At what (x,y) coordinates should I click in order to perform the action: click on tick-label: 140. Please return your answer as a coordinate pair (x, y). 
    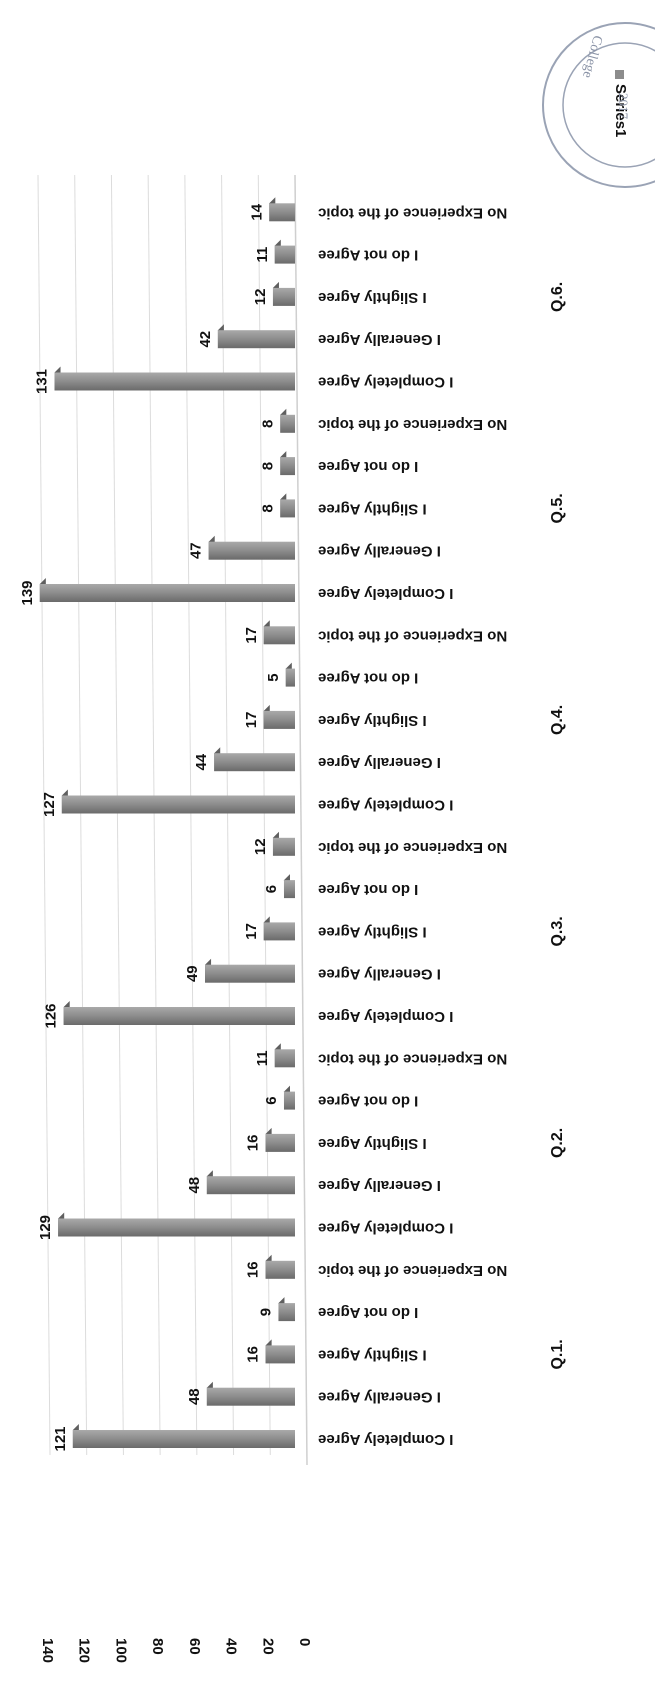
    Looking at the image, I should click on (47, 1650).